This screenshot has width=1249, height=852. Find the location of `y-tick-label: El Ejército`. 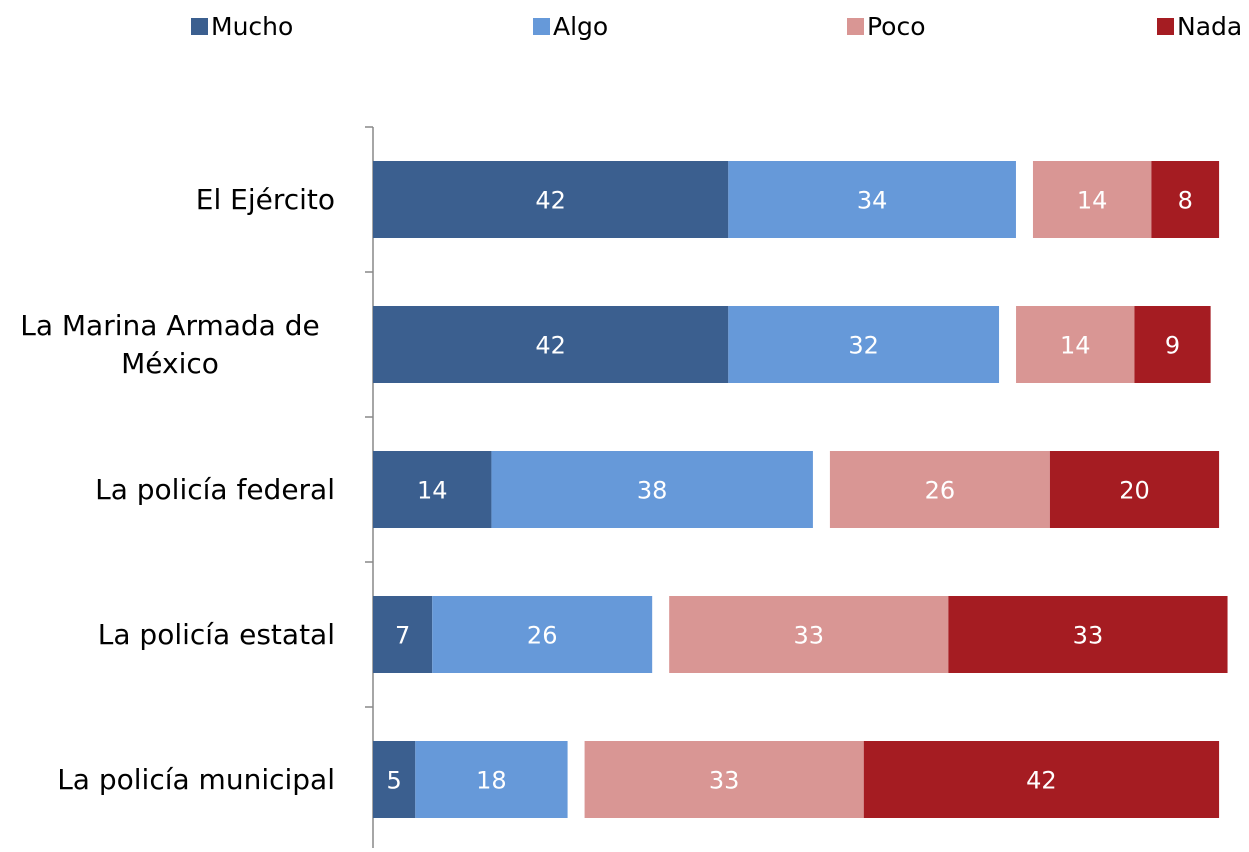

y-tick-label: El Ejército is located at coordinates (265, 199).